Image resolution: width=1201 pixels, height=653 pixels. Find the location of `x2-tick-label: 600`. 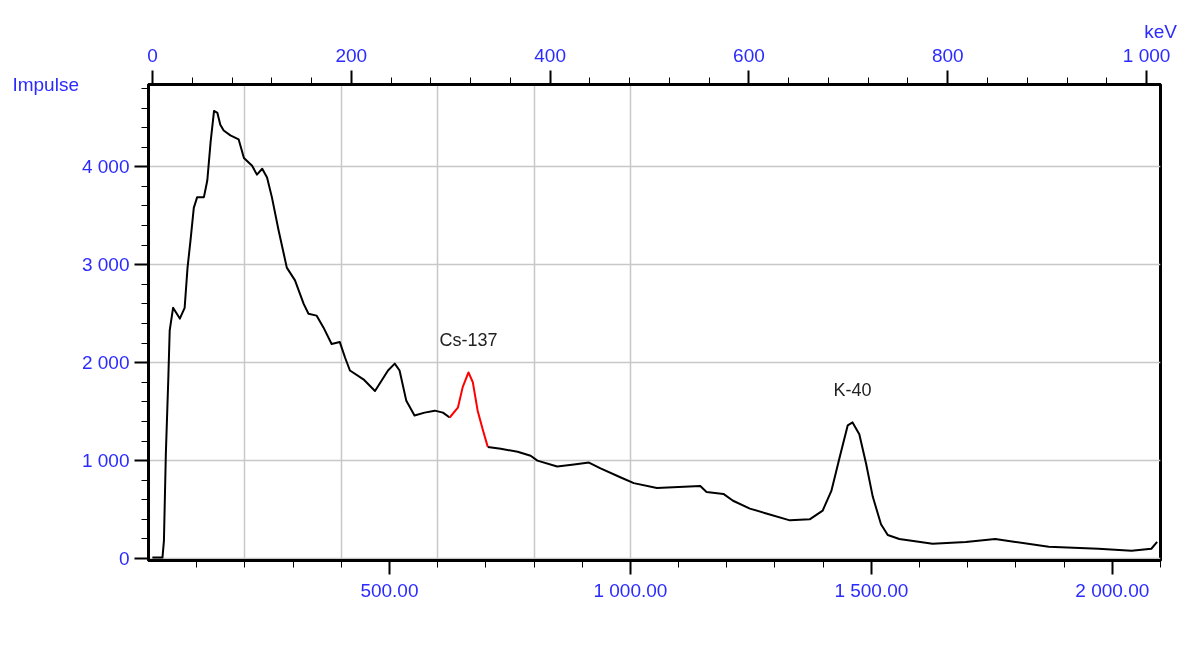

x2-tick-label: 600 is located at coordinates (749, 55).